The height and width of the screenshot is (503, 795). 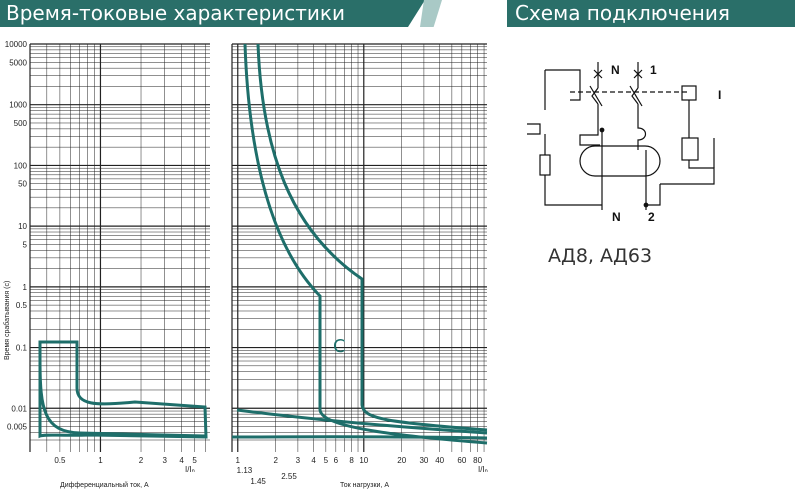 What do you see at coordinates (461, 460) in the screenshot?
I see `right-x-tick-label: 60` at bounding box center [461, 460].